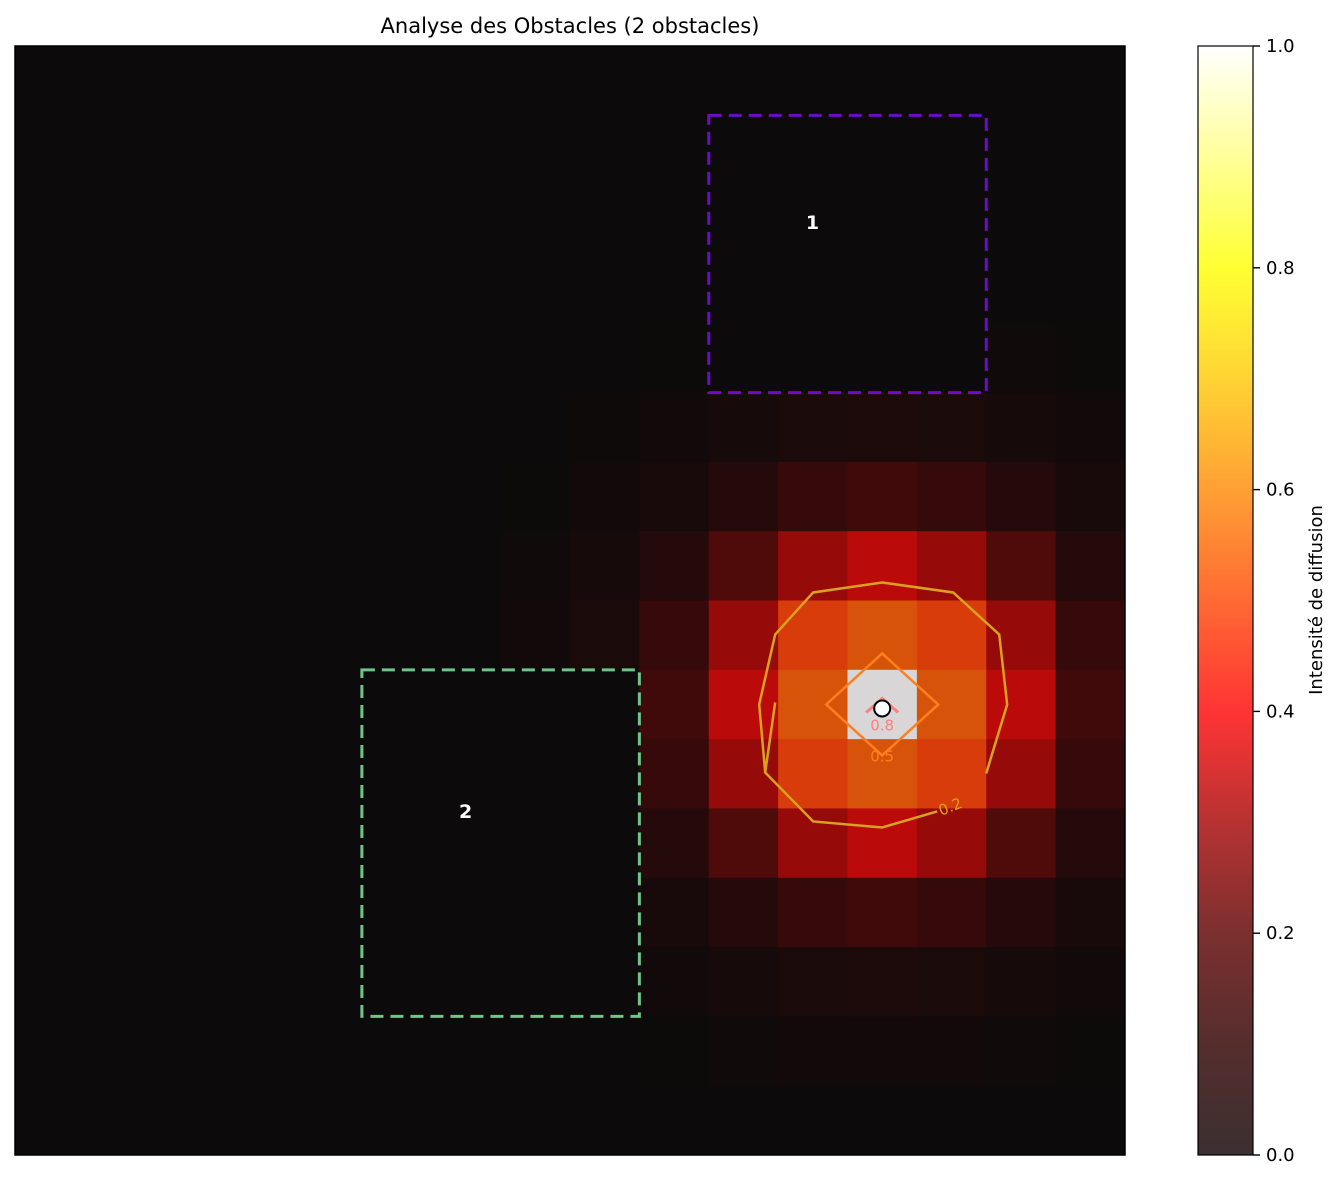 The width and height of the screenshot is (1343, 1186). What do you see at coordinates (1280, 46) in the screenshot?
I see `colorbar-tick-label: 1.0` at bounding box center [1280, 46].